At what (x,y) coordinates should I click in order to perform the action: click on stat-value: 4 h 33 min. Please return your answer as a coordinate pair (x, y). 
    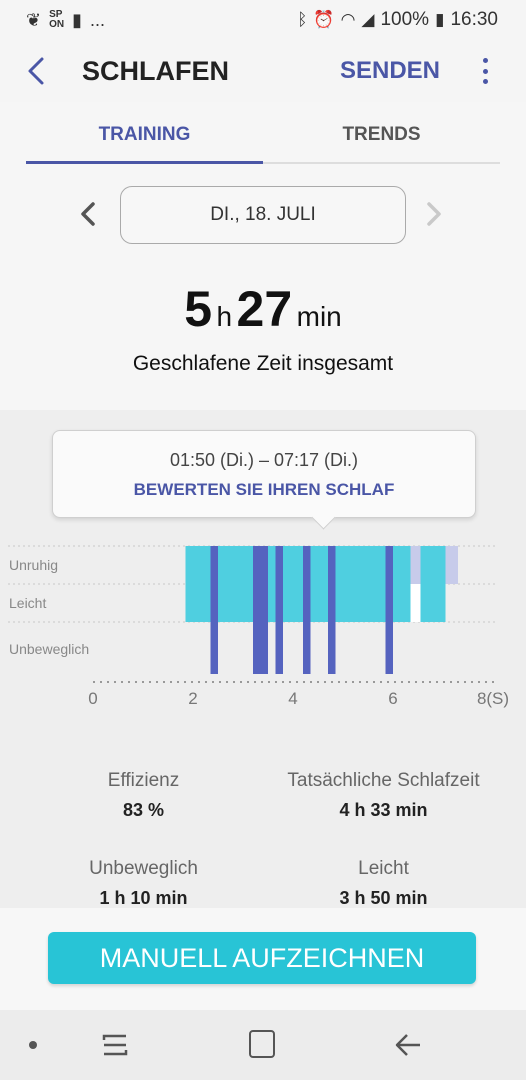
    Looking at the image, I should click on (383, 810).